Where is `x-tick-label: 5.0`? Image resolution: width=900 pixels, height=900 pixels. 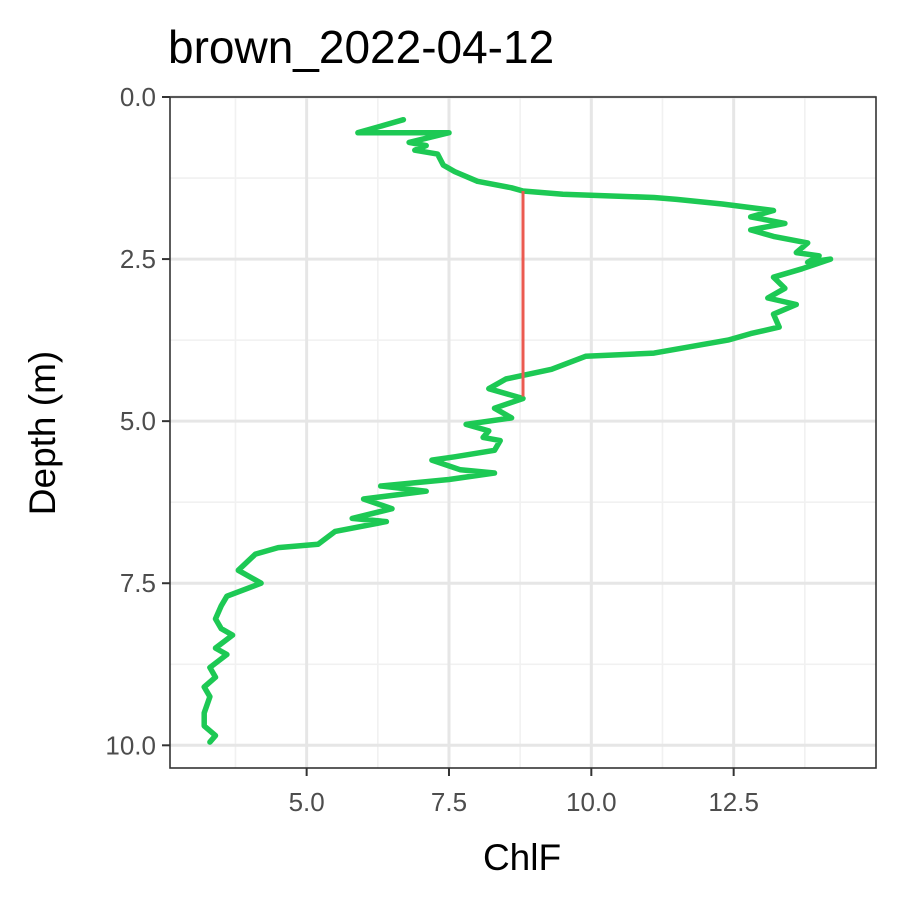
x-tick-label: 5.0 is located at coordinates (307, 802).